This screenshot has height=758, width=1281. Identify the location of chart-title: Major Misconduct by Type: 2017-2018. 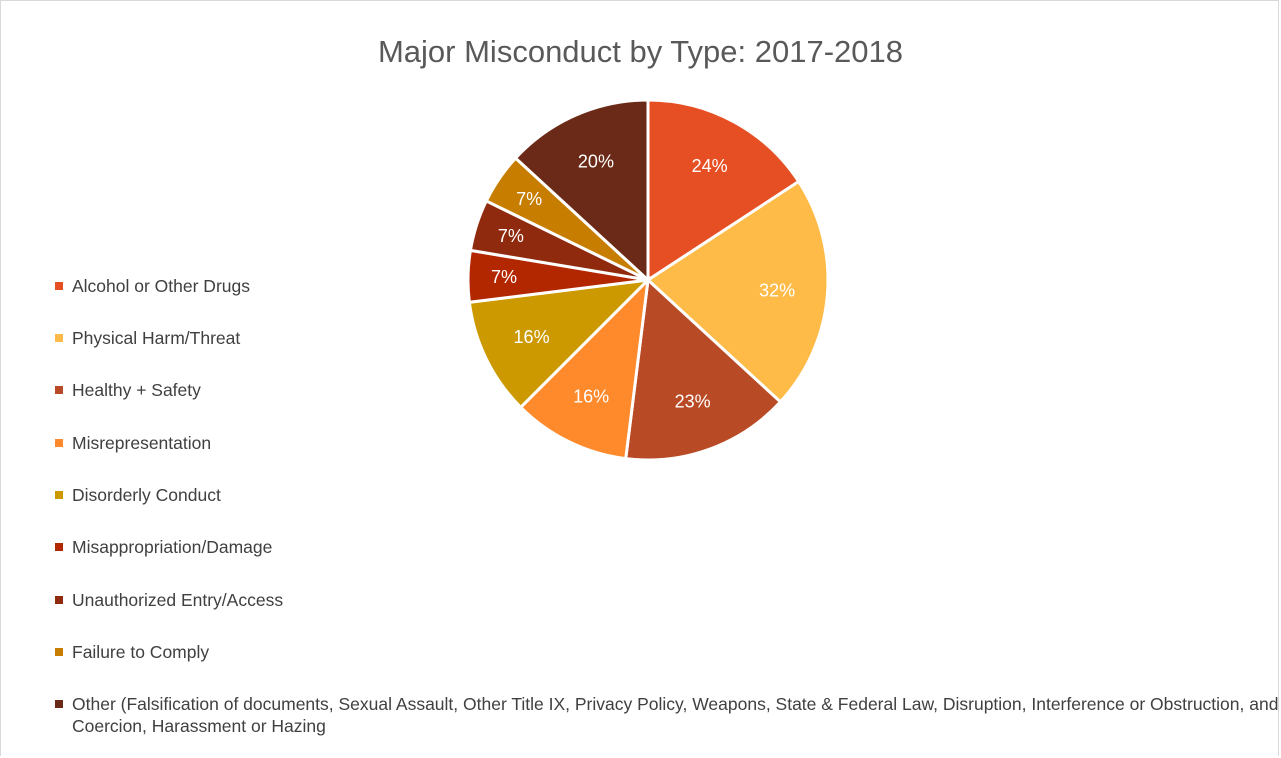
(640, 51).